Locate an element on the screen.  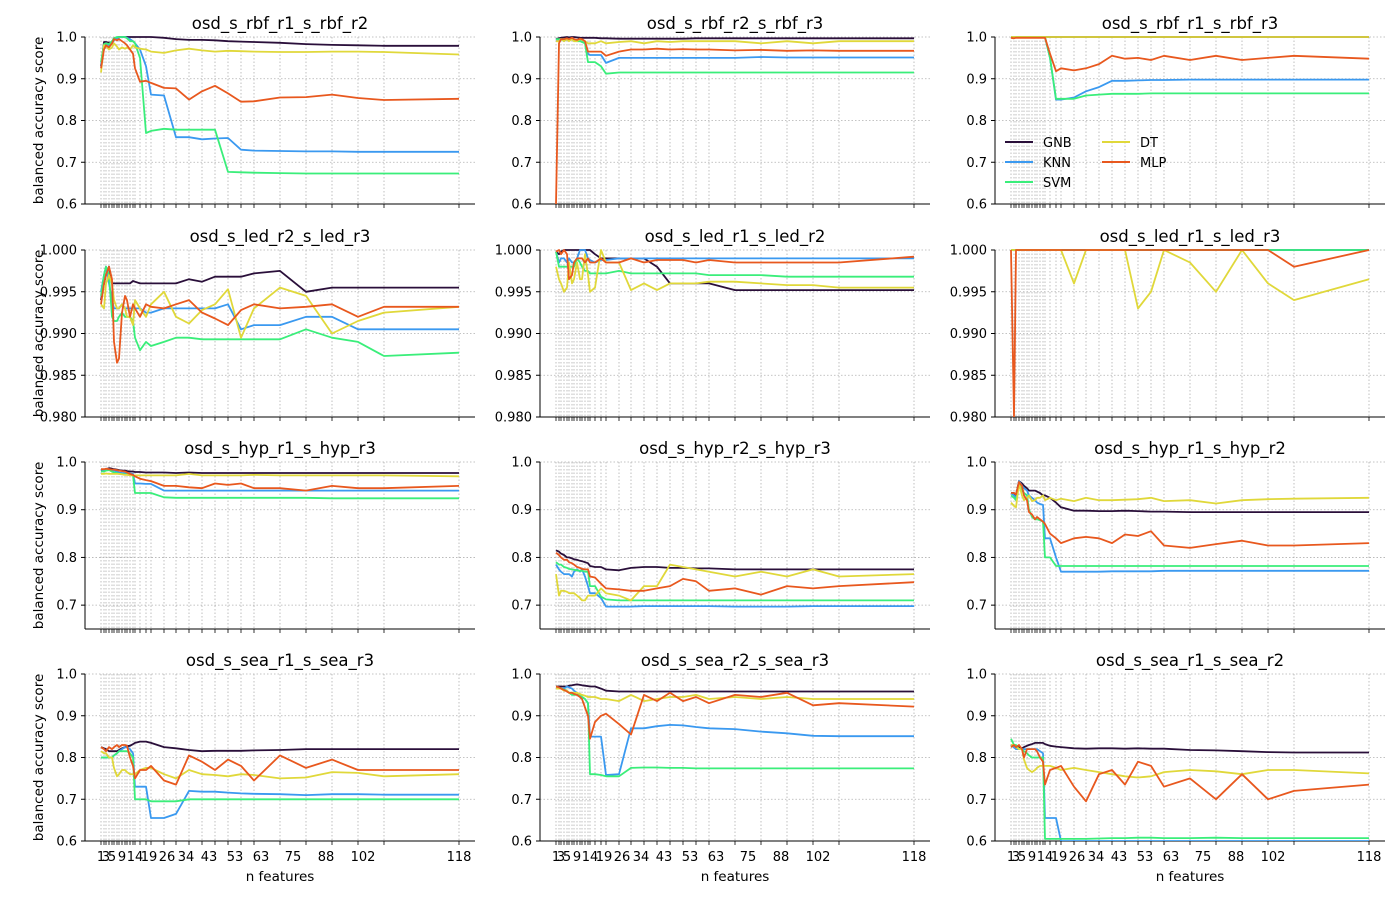
x-tick-label: 75 is located at coordinates (293, 857).